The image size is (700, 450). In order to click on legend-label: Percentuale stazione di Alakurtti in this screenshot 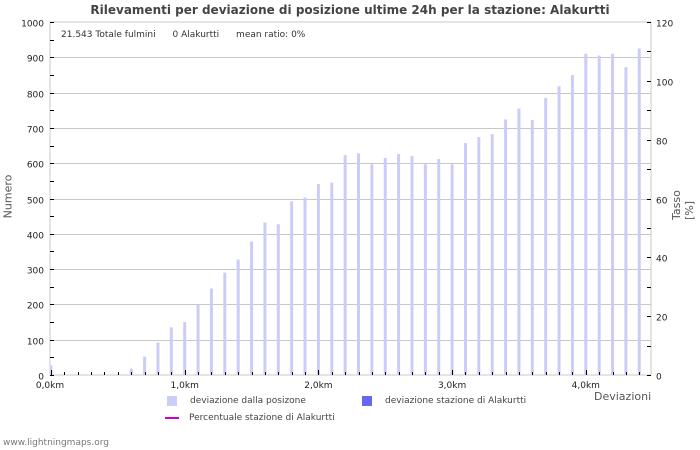, I will do `click(262, 418)`.